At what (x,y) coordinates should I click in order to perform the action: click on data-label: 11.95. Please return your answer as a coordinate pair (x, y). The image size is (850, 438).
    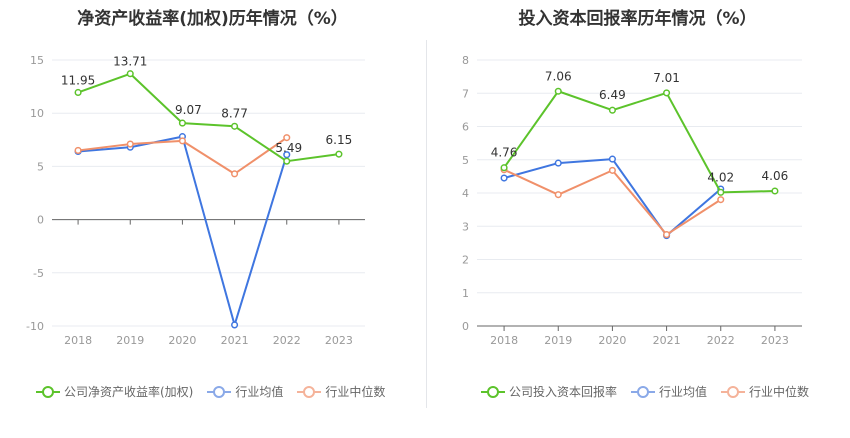
    Looking at the image, I should click on (78, 80).